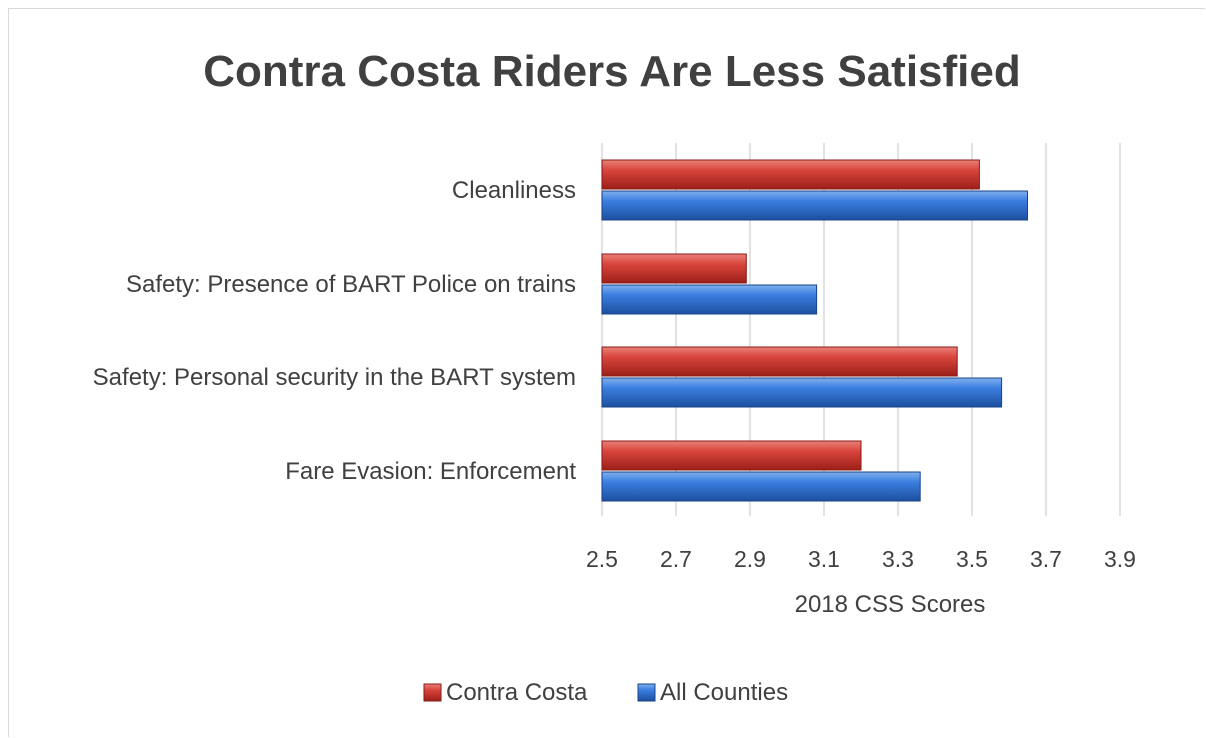 This screenshot has width=1206, height=738. What do you see at coordinates (750, 559) in the screenshot?
I see `x-tick-label: 2.9` at bounding box center [750, 559].